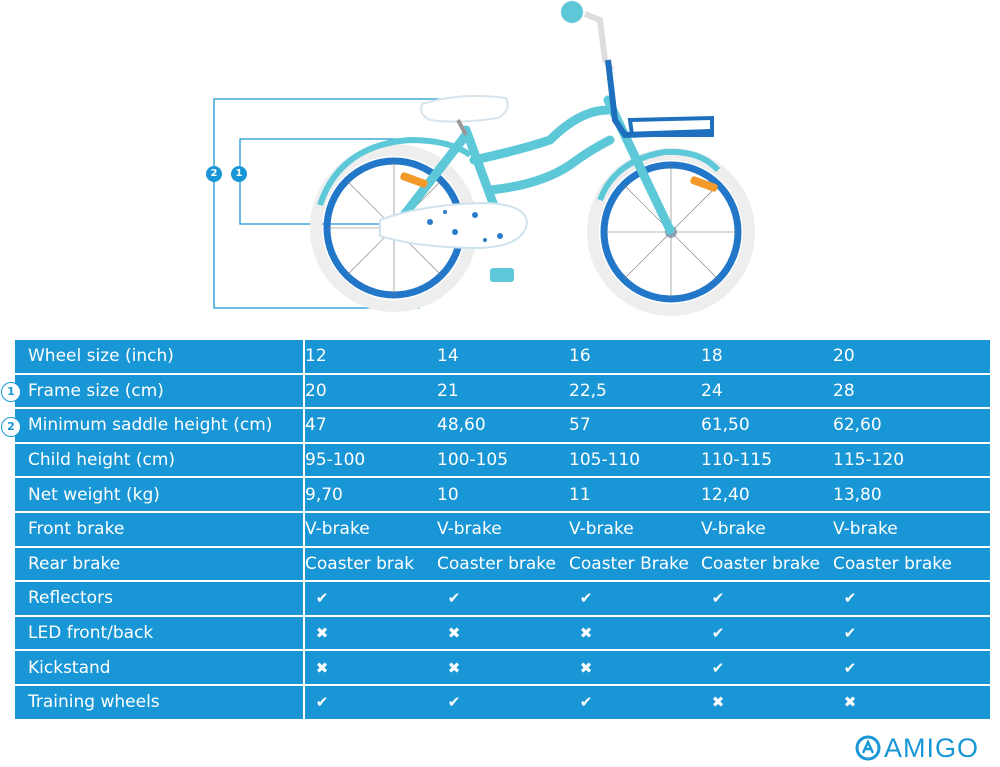  What do you see at coordinates (767, 356) in the screenshot?
I see `table-cell: 18` at bounding box center [767, 356].